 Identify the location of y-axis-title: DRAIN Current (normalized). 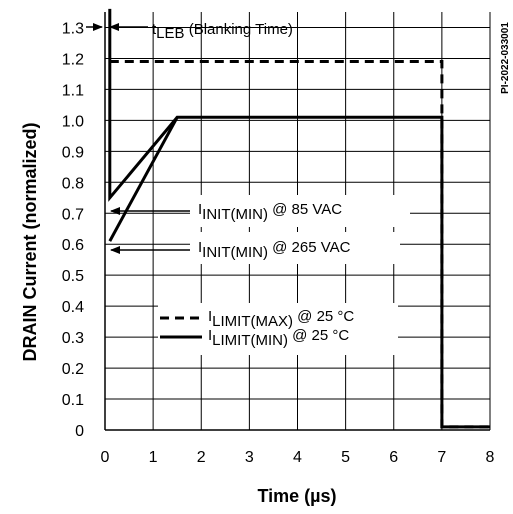
(30, 241).